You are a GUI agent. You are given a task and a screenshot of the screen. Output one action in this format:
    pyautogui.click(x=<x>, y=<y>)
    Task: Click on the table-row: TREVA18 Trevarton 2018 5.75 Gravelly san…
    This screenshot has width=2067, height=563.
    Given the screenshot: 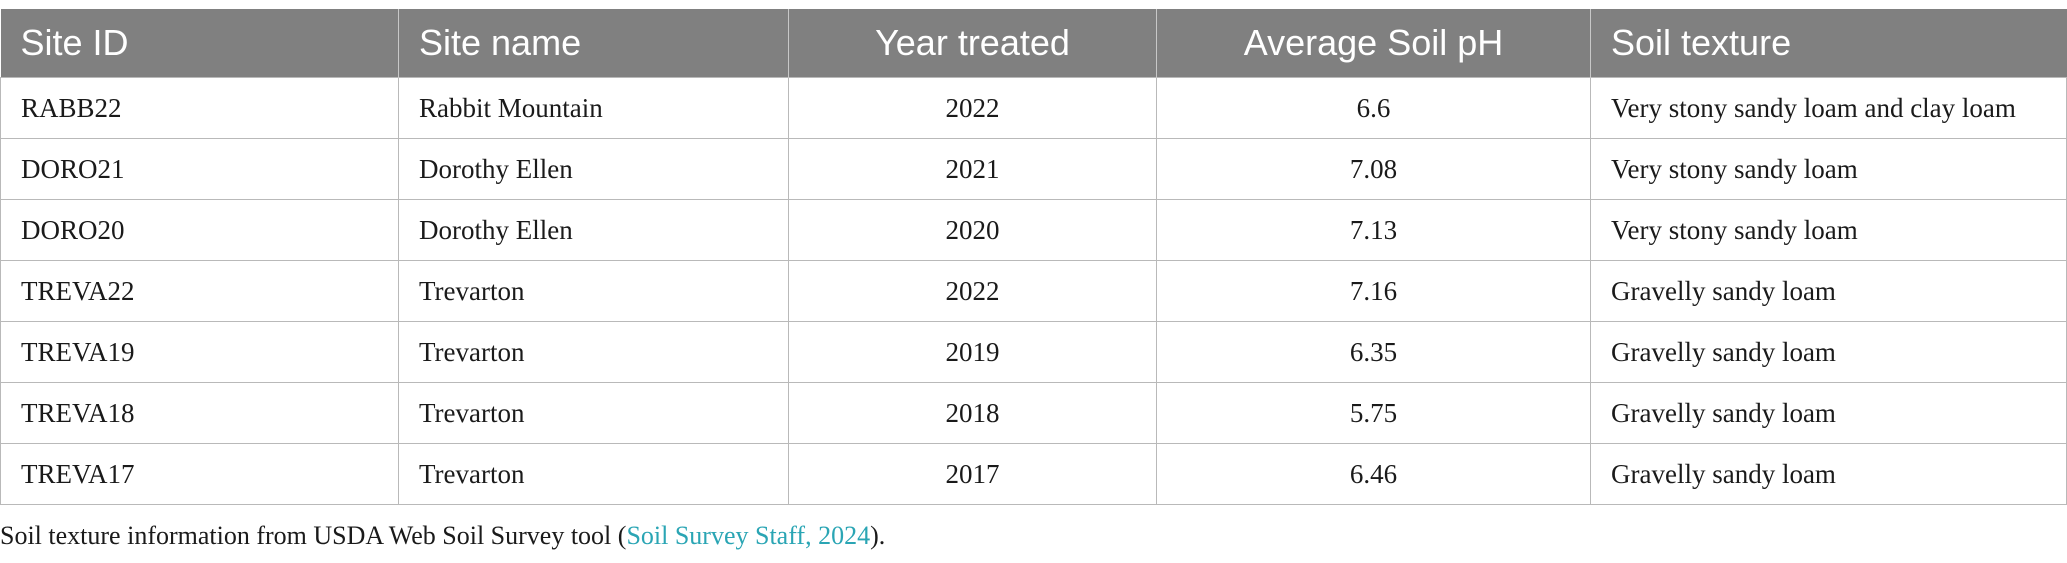 What is the action you would take?
    pyautogui.click(x=1033, y=413)
    